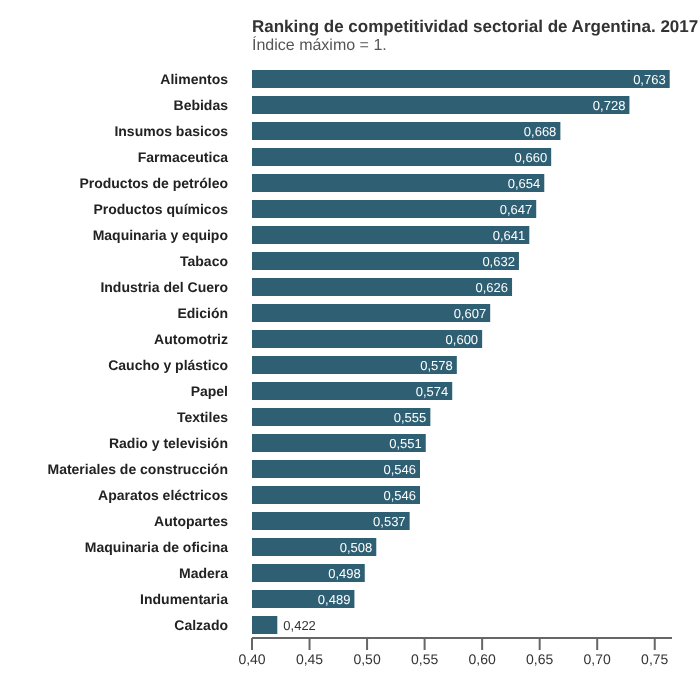 The width and height of the screenshot is (700, 700). I want to click on chart-title: Ranking de competitividad sectorial de Argentina. 2017, so click(475, 26).